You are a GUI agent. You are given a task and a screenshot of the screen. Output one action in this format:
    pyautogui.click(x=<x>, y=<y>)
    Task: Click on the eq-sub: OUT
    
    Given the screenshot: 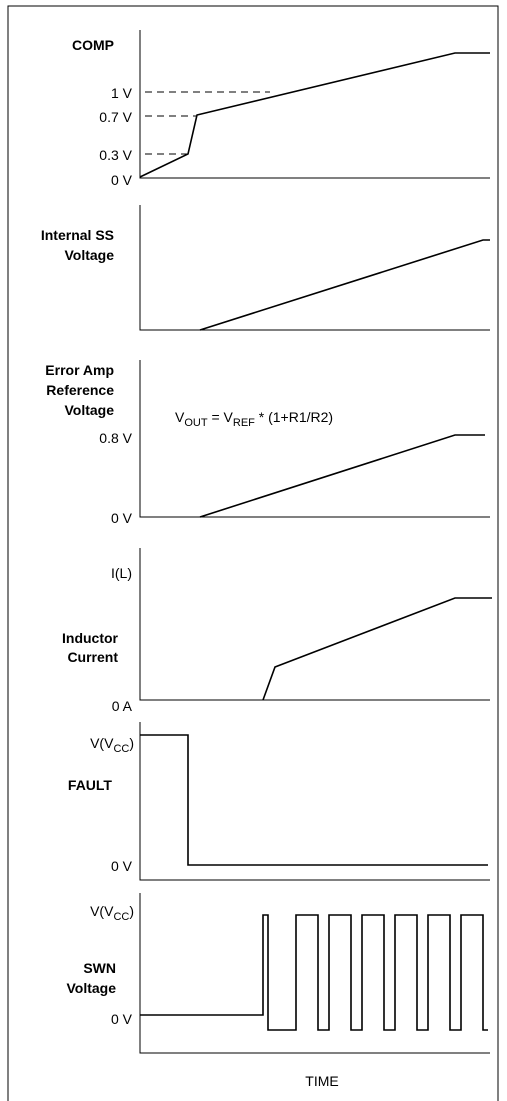 What is the action you would take?
    pyautogui.click(x=196, y=423)
    